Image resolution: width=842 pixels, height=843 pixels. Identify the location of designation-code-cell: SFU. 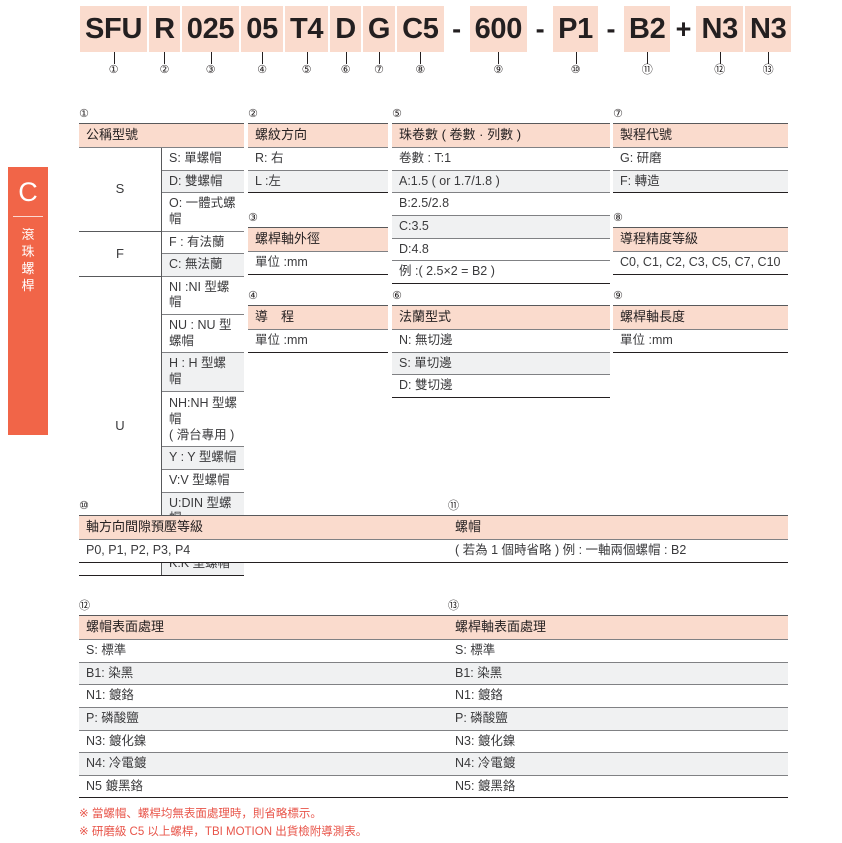
(114, 29).